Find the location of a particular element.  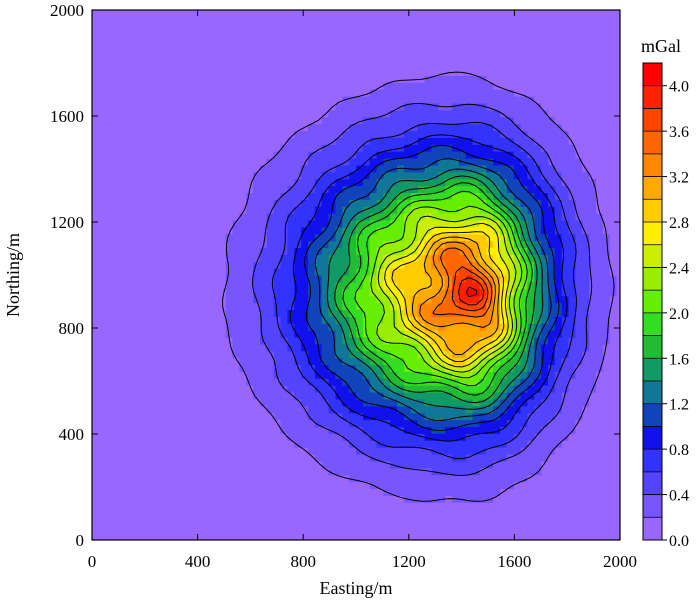

colorbar-frame is located at coordinates (652, 301).